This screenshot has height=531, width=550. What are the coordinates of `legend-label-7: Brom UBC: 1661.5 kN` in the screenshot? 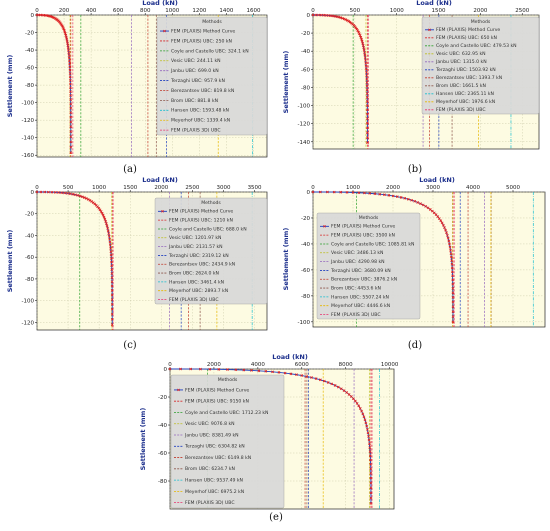 It's located at (461, 86).